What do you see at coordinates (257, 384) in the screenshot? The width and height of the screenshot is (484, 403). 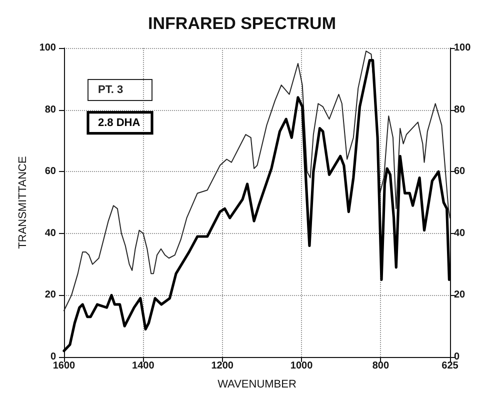 I see `x-axis-title: WAVENUMBER` at bounding box center [257, 384].